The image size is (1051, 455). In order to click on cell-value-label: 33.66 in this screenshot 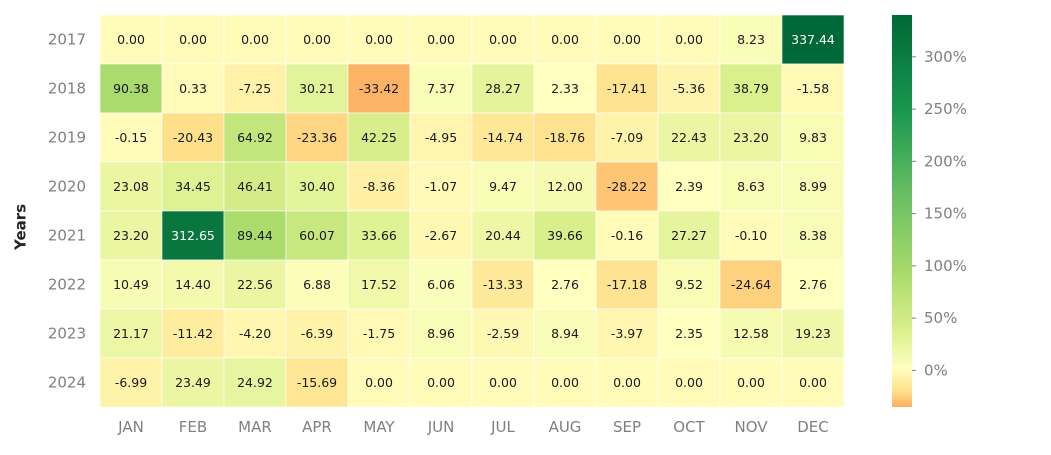, I will do `click(379, 235)`.